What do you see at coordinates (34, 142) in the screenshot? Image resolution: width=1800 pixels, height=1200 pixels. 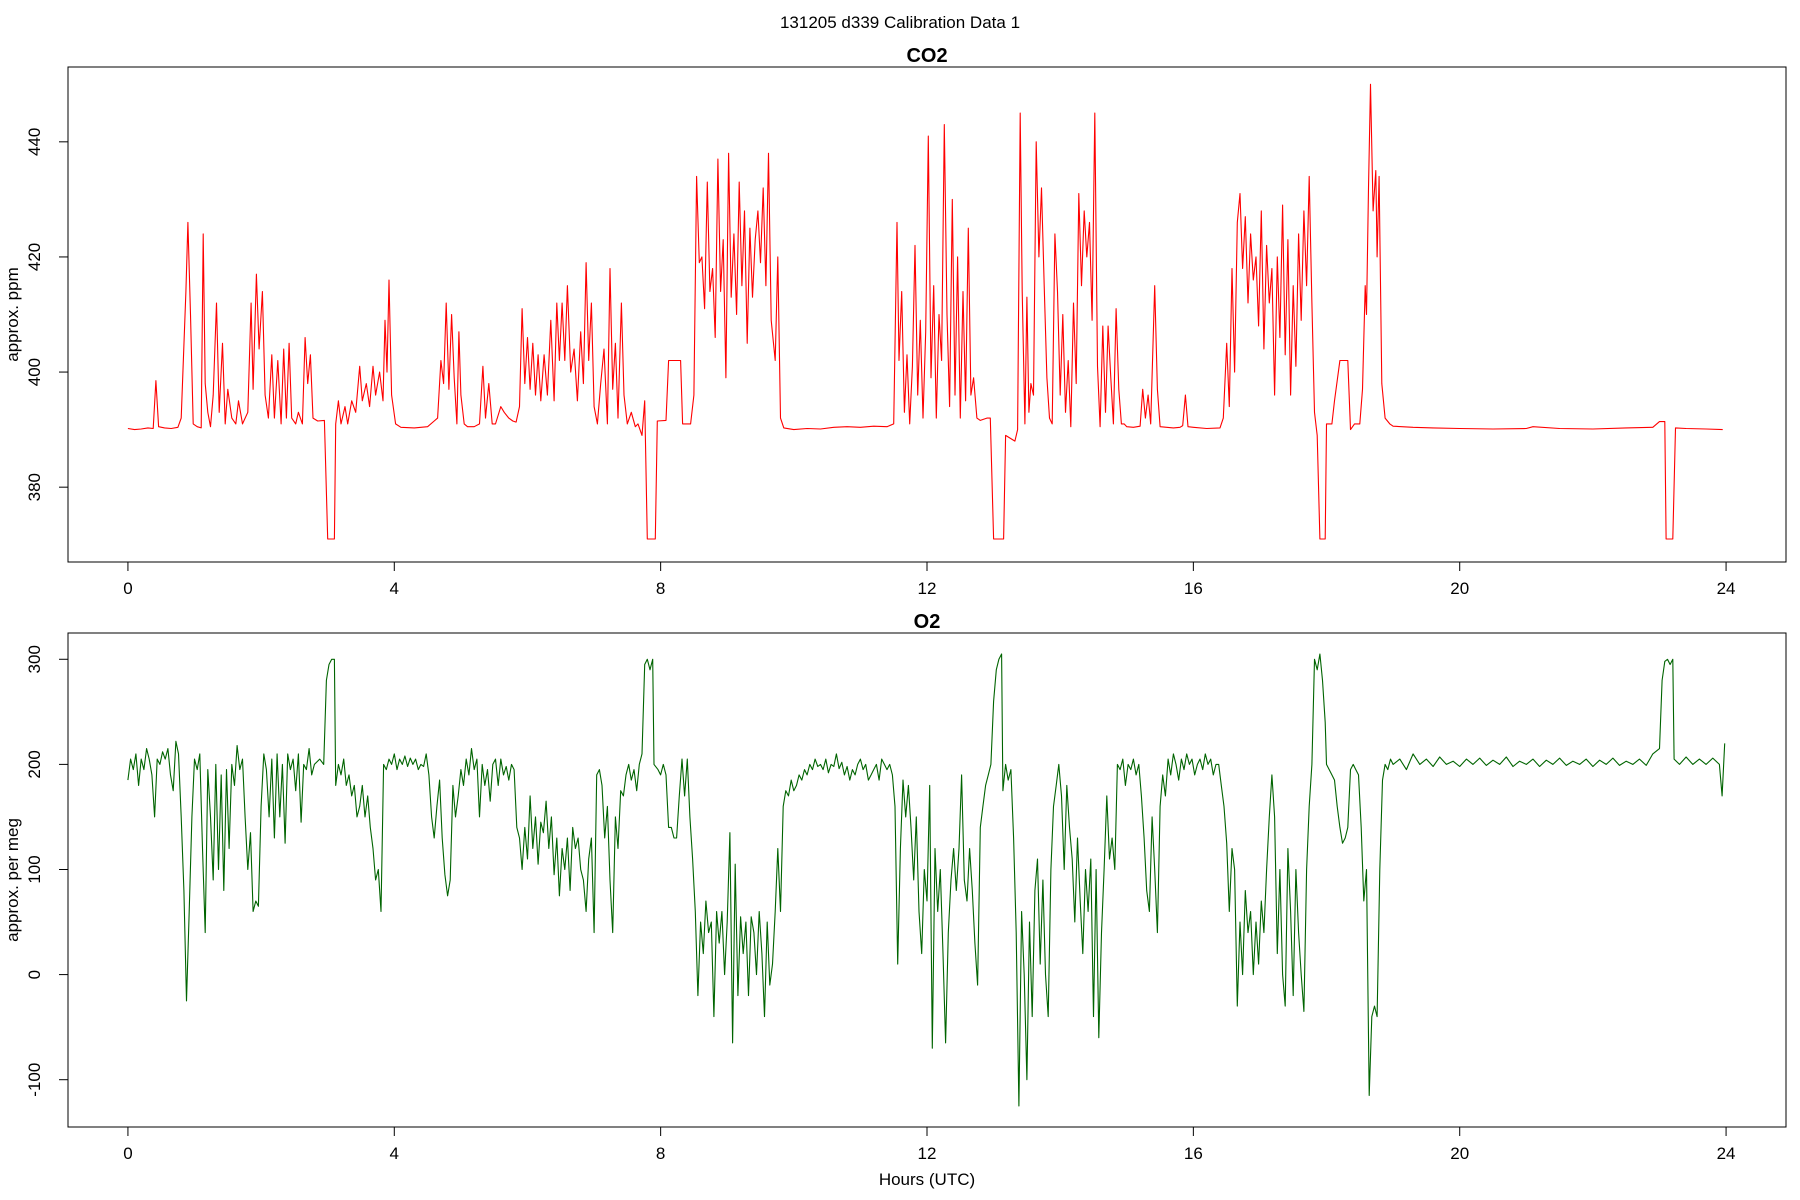 I see `co2-y-tick-label: 440` at bounding box center [34, 142].